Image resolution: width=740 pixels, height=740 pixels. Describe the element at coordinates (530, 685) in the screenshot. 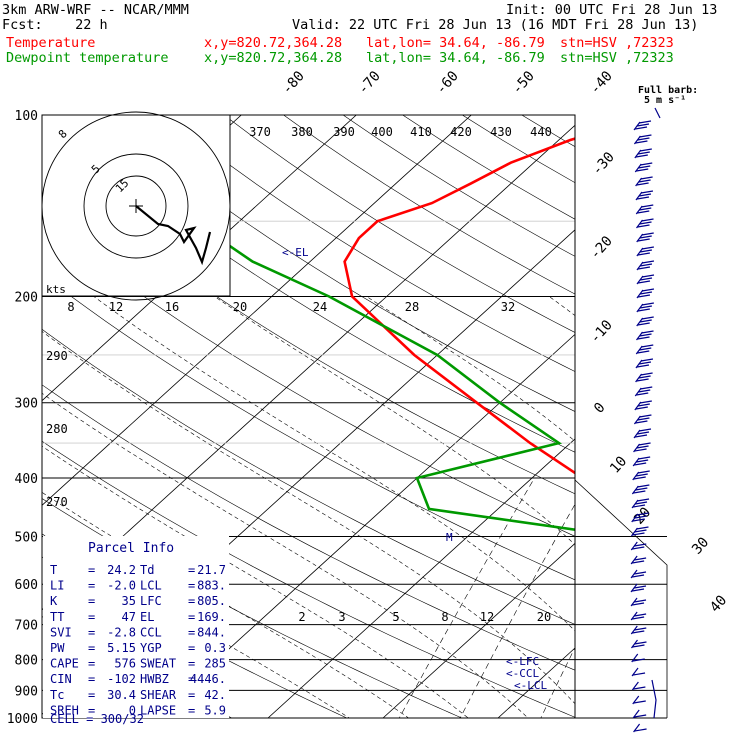

I see `level-annotation-lcl: <-LCL` at that location.